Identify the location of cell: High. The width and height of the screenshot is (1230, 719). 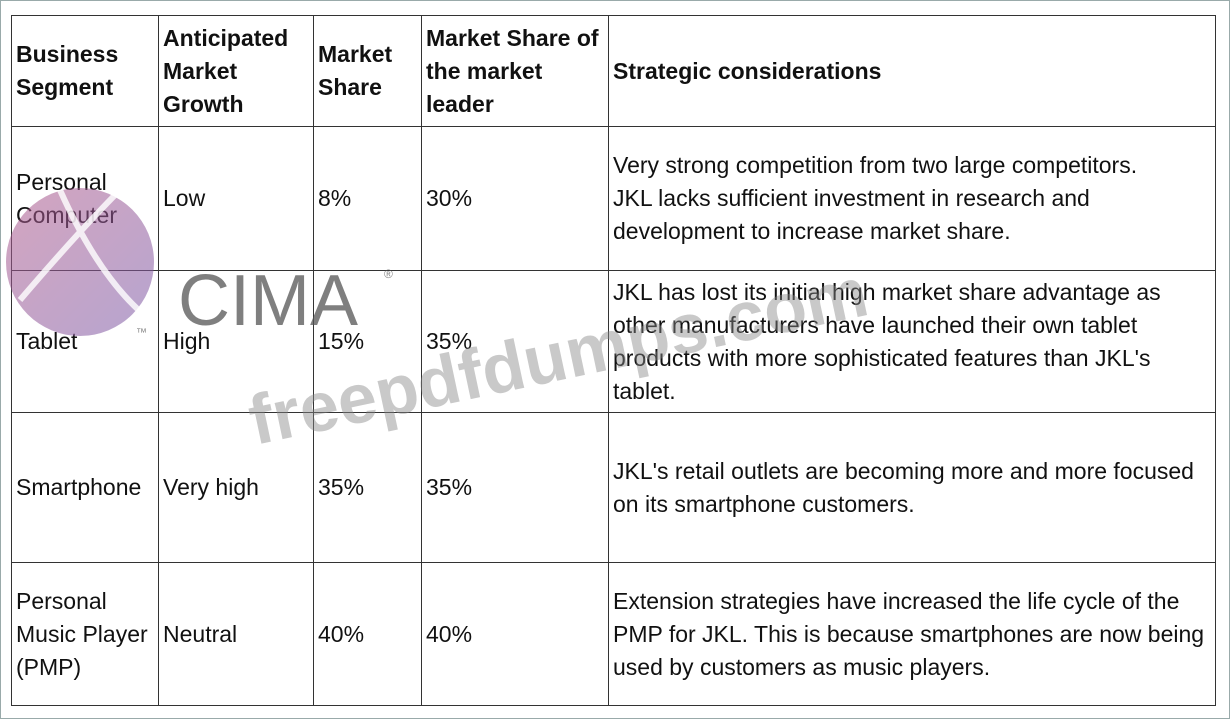
(236, 341).